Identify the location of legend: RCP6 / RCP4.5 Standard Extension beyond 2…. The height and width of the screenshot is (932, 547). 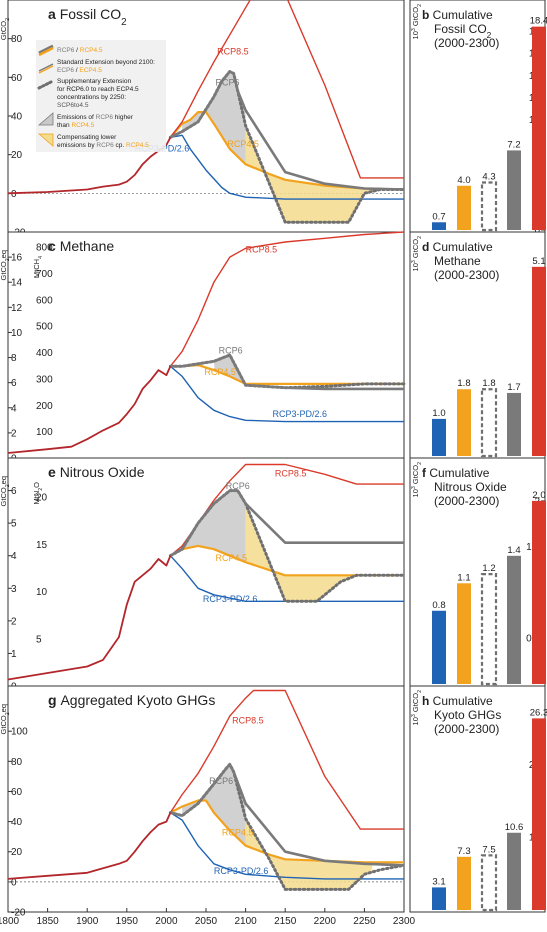
(101, 96).